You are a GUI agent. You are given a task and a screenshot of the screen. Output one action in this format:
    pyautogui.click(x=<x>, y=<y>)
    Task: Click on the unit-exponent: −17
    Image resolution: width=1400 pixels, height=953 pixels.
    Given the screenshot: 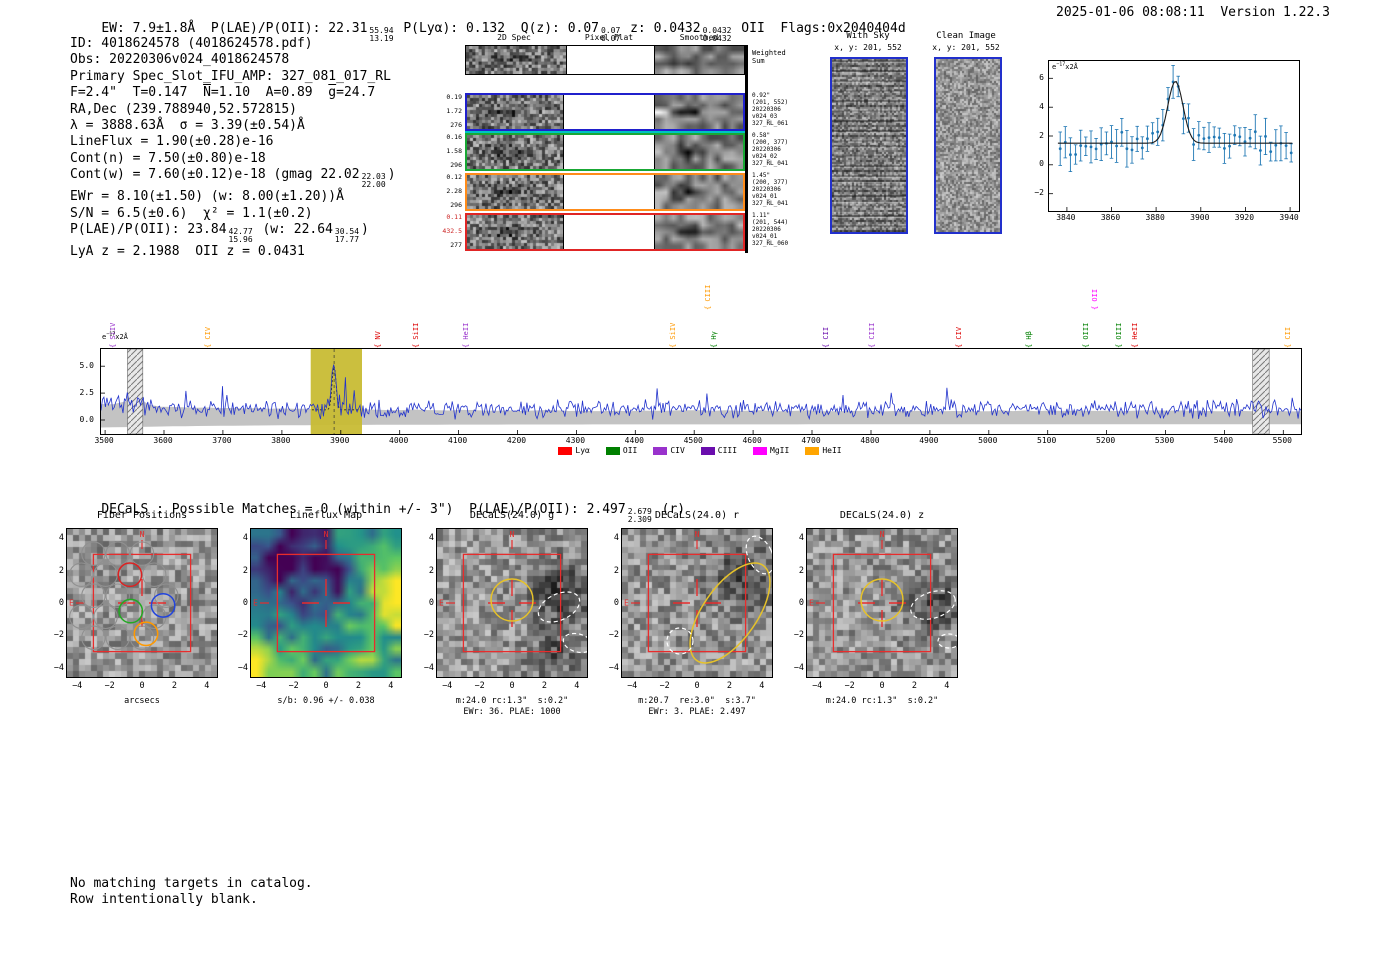 What is the action you would take?
    pyautogui.click(x=1061, y=64)
    